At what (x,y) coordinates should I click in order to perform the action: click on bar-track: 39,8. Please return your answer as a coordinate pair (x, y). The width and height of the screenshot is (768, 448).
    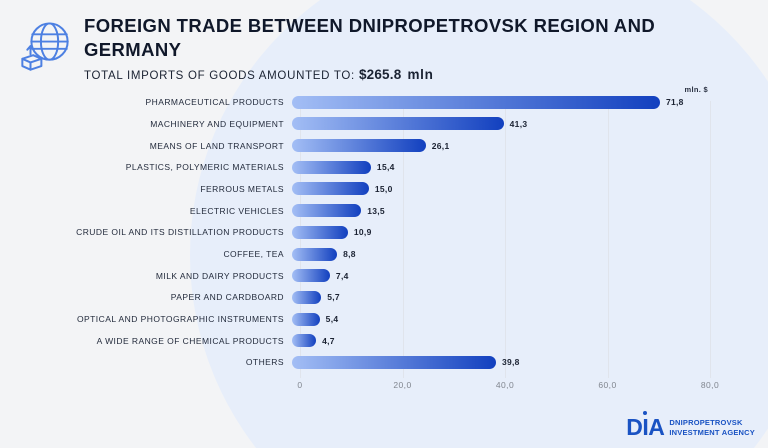
    Looking at the image, I should click on (497, 362).